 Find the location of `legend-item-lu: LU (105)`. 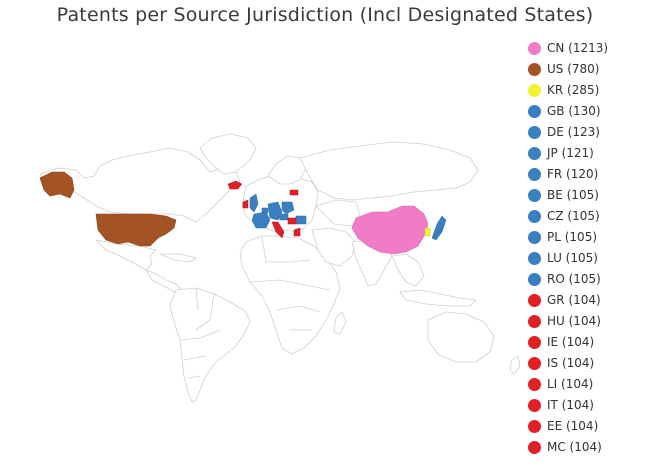

legend-item-lu: LU (105) is located at coordinates (563, 258).